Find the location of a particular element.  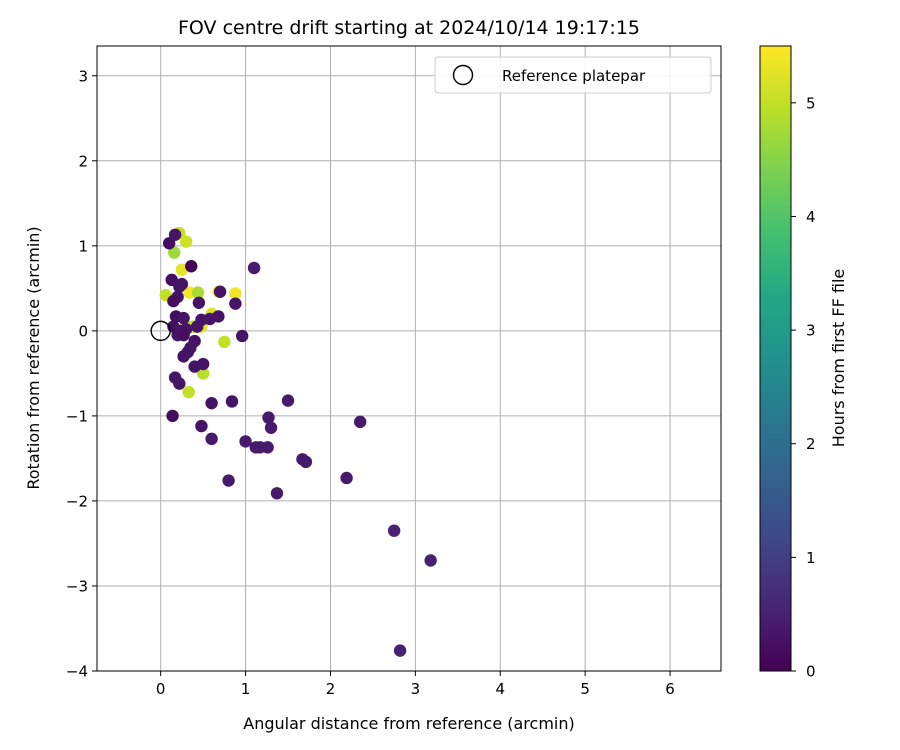

x-tick-label: 6 is located at coordinates (670, 689).